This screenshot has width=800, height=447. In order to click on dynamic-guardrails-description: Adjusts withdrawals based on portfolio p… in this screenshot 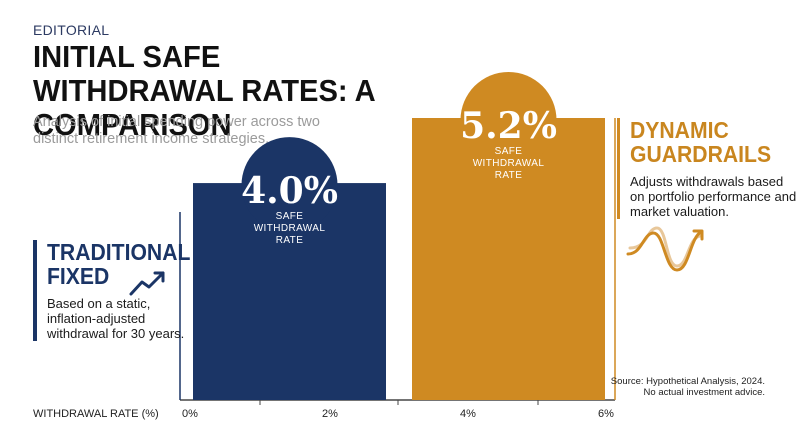, I will do `click(713, 196)`.